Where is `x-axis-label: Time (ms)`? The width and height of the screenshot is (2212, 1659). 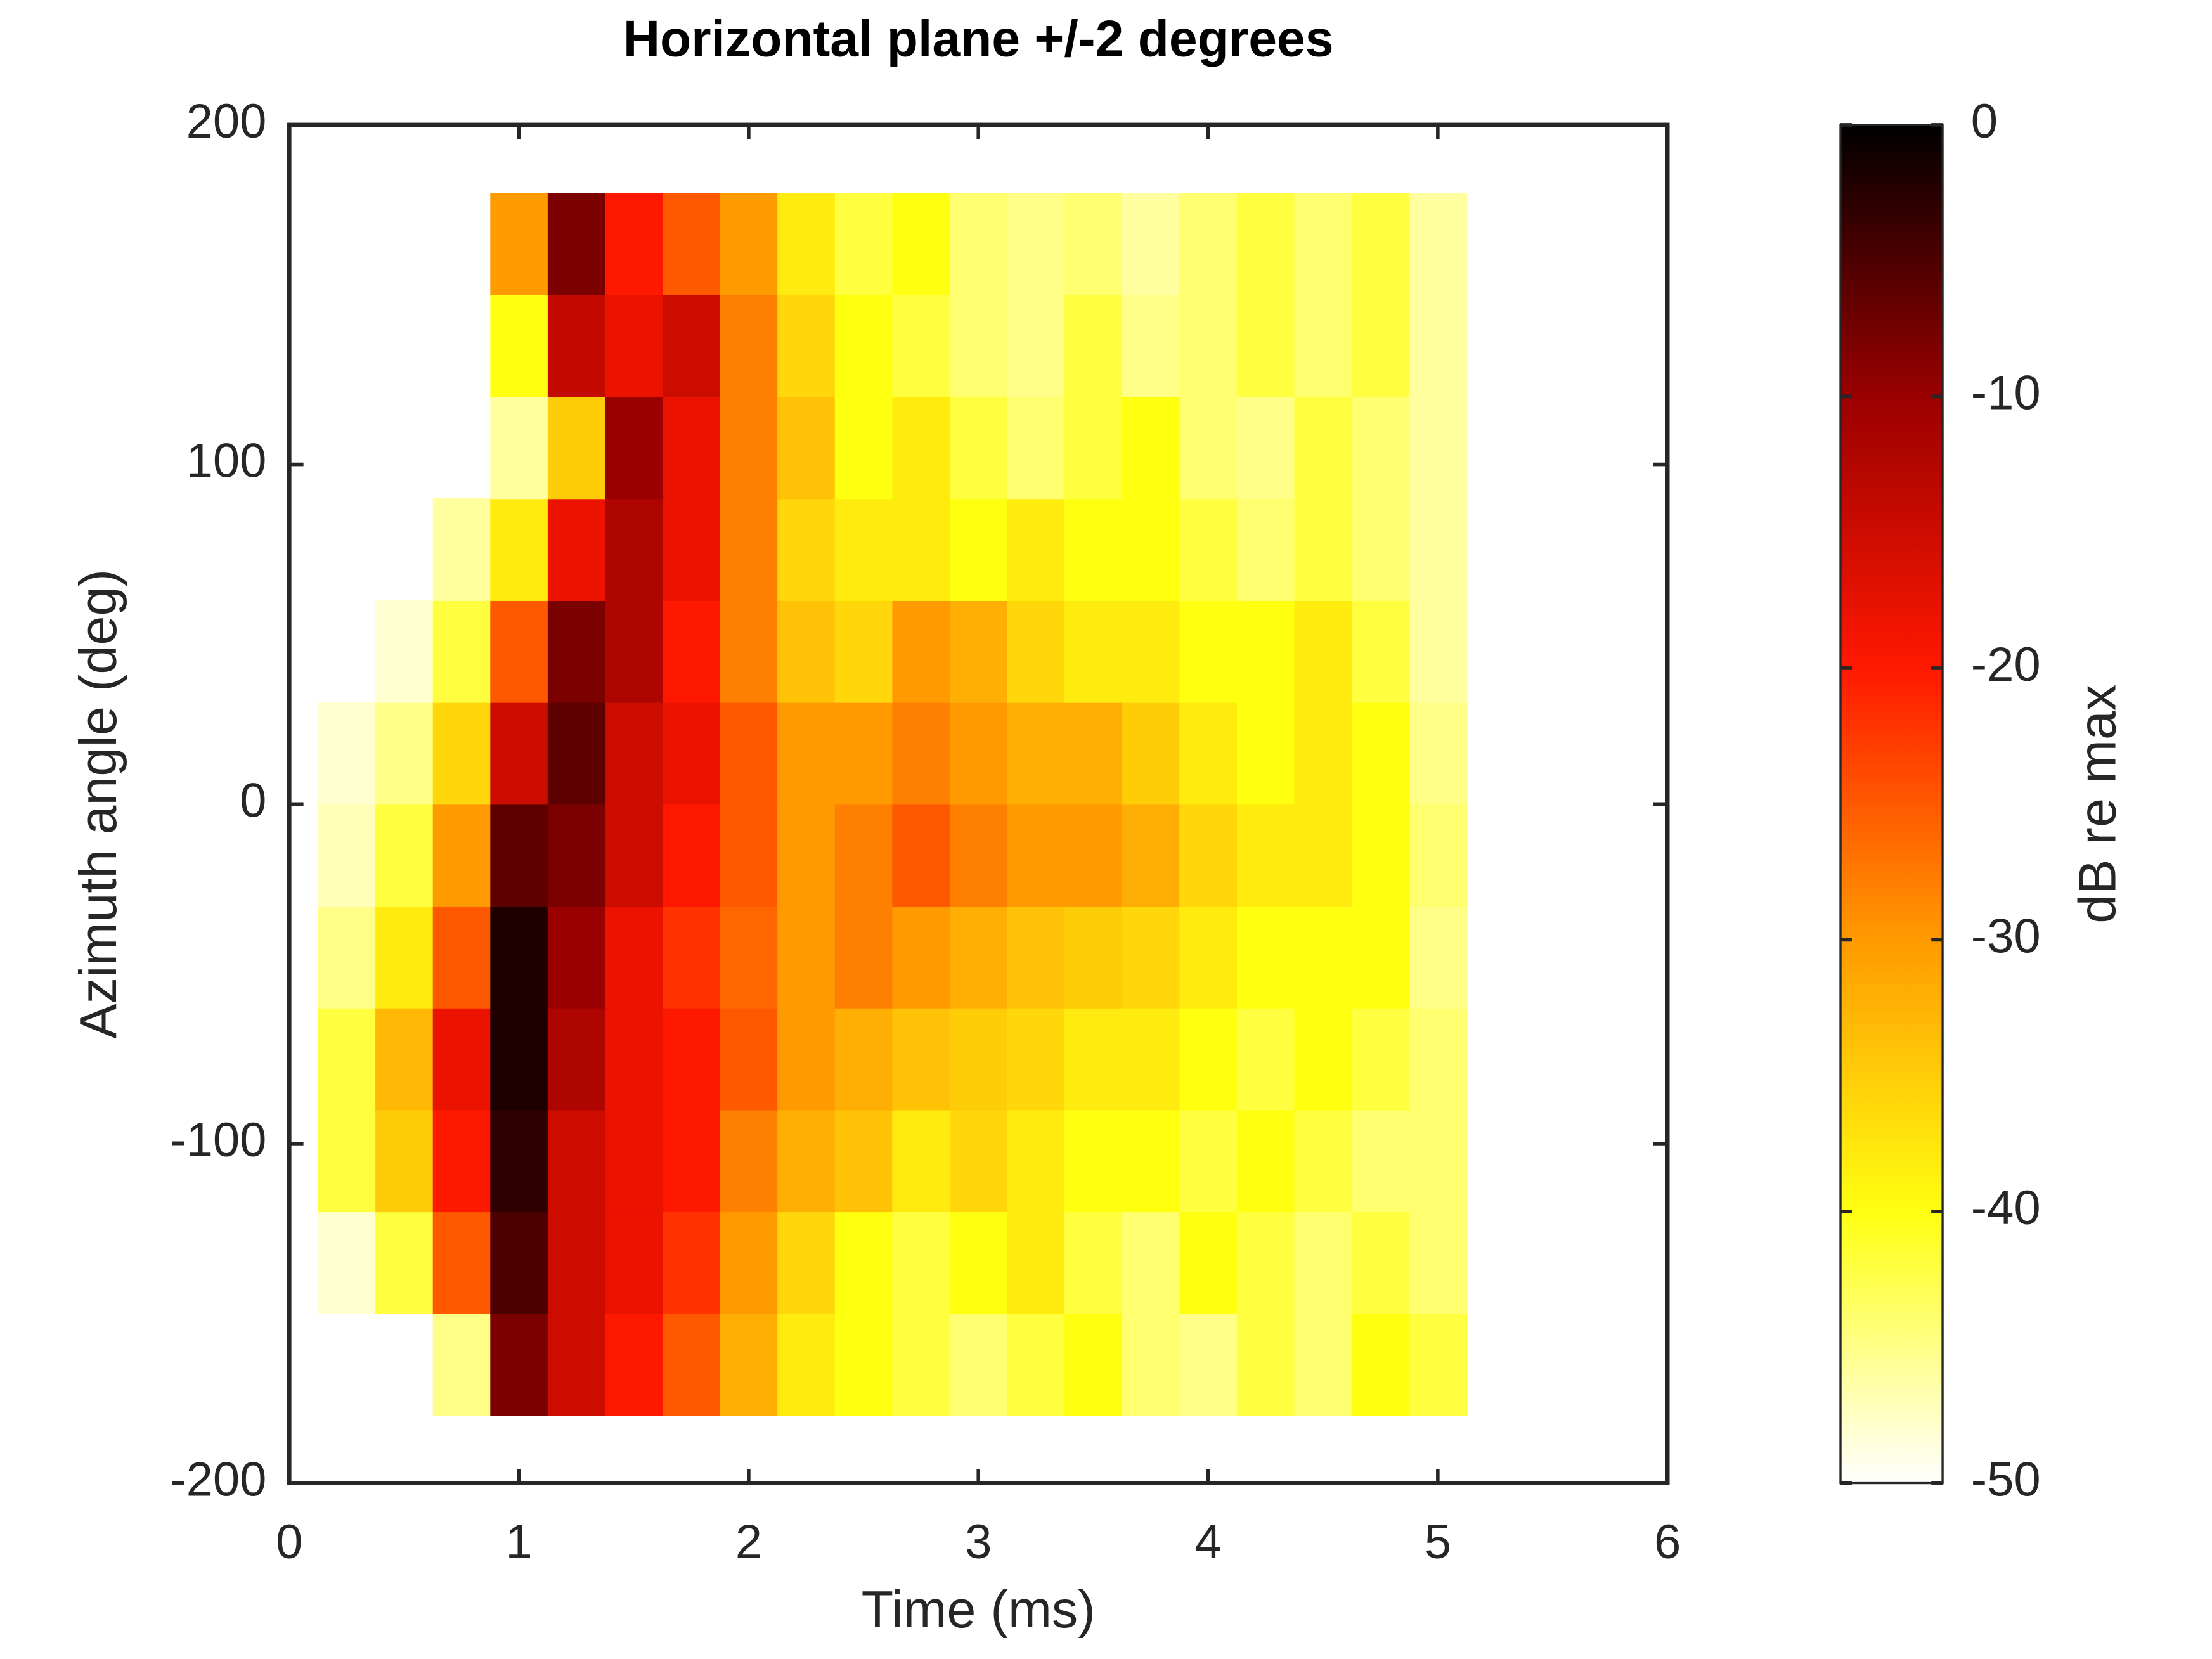 x-axis-label: Time (ms) is located at coordinates (979, 1609).